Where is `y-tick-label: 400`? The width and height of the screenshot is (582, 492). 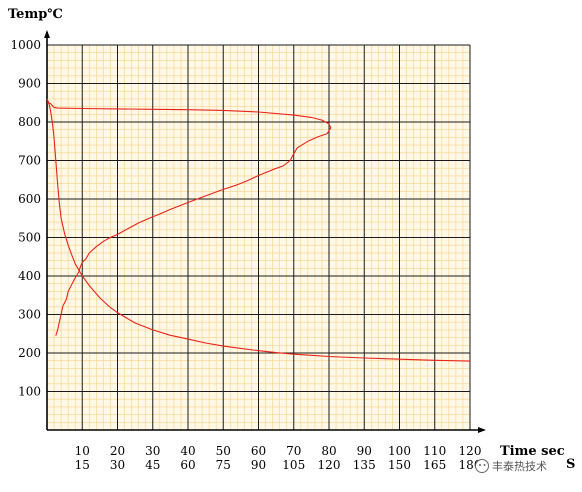
y-tick-label: 400 is located at coordinates (29, 276).